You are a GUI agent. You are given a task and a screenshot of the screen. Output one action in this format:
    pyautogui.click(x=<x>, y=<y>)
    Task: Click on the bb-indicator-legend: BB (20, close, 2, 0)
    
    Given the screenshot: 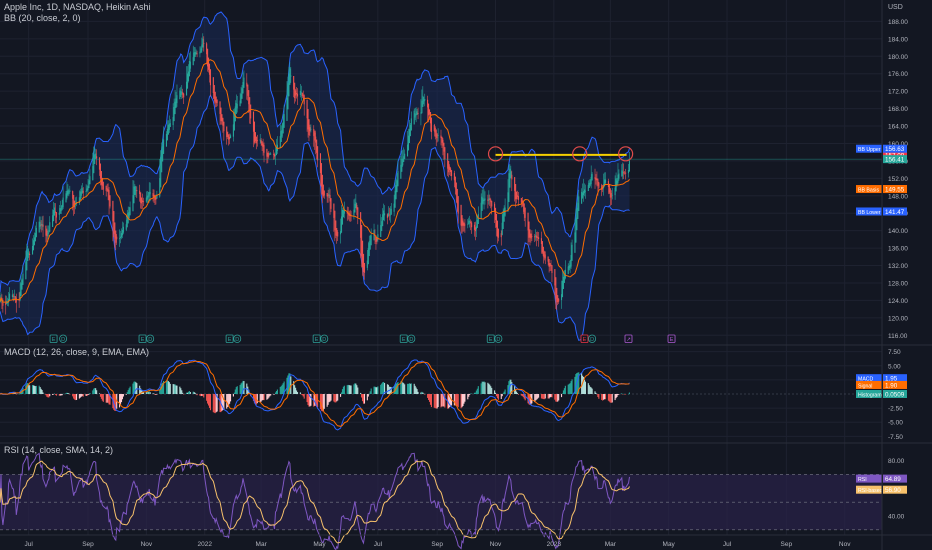 What is the action you would take?
    pyautogui.click(x=42, y=18)
    